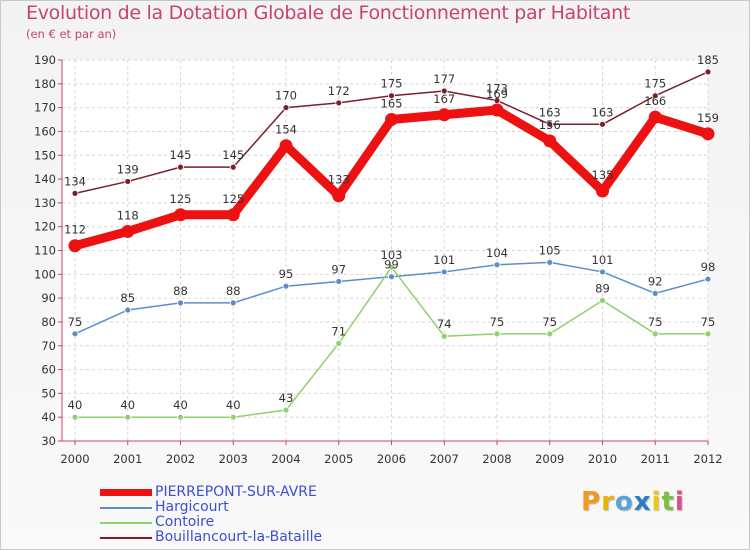 This screenshot has width=750, height=550. Describe the element at coordinates (642, 502) in the screenshot. I see `logo-letter: x` at that location.